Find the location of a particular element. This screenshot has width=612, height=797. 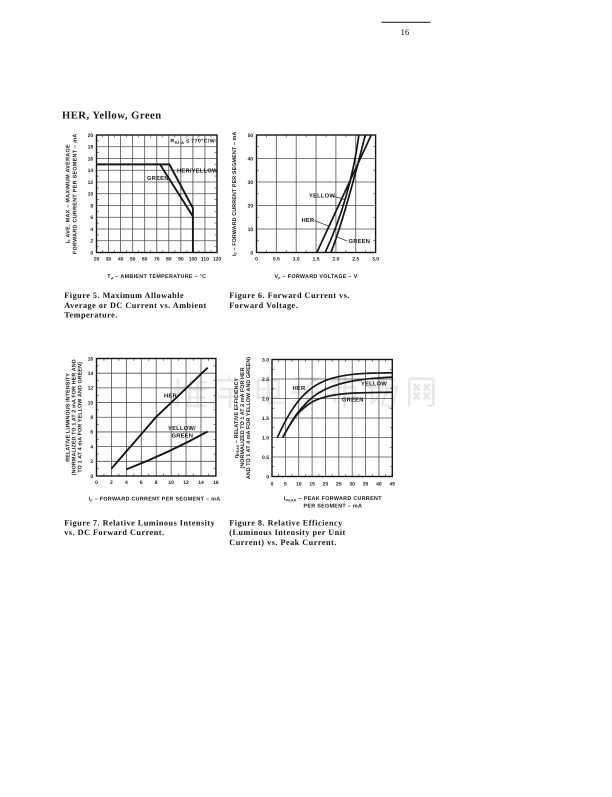

svg-text:(NORMALIZED TO 1 AT 2 mA FOR H: (NORMALIZED TO 1 AT 2 mA FOR HER AND is located at coordinates (74, 417).